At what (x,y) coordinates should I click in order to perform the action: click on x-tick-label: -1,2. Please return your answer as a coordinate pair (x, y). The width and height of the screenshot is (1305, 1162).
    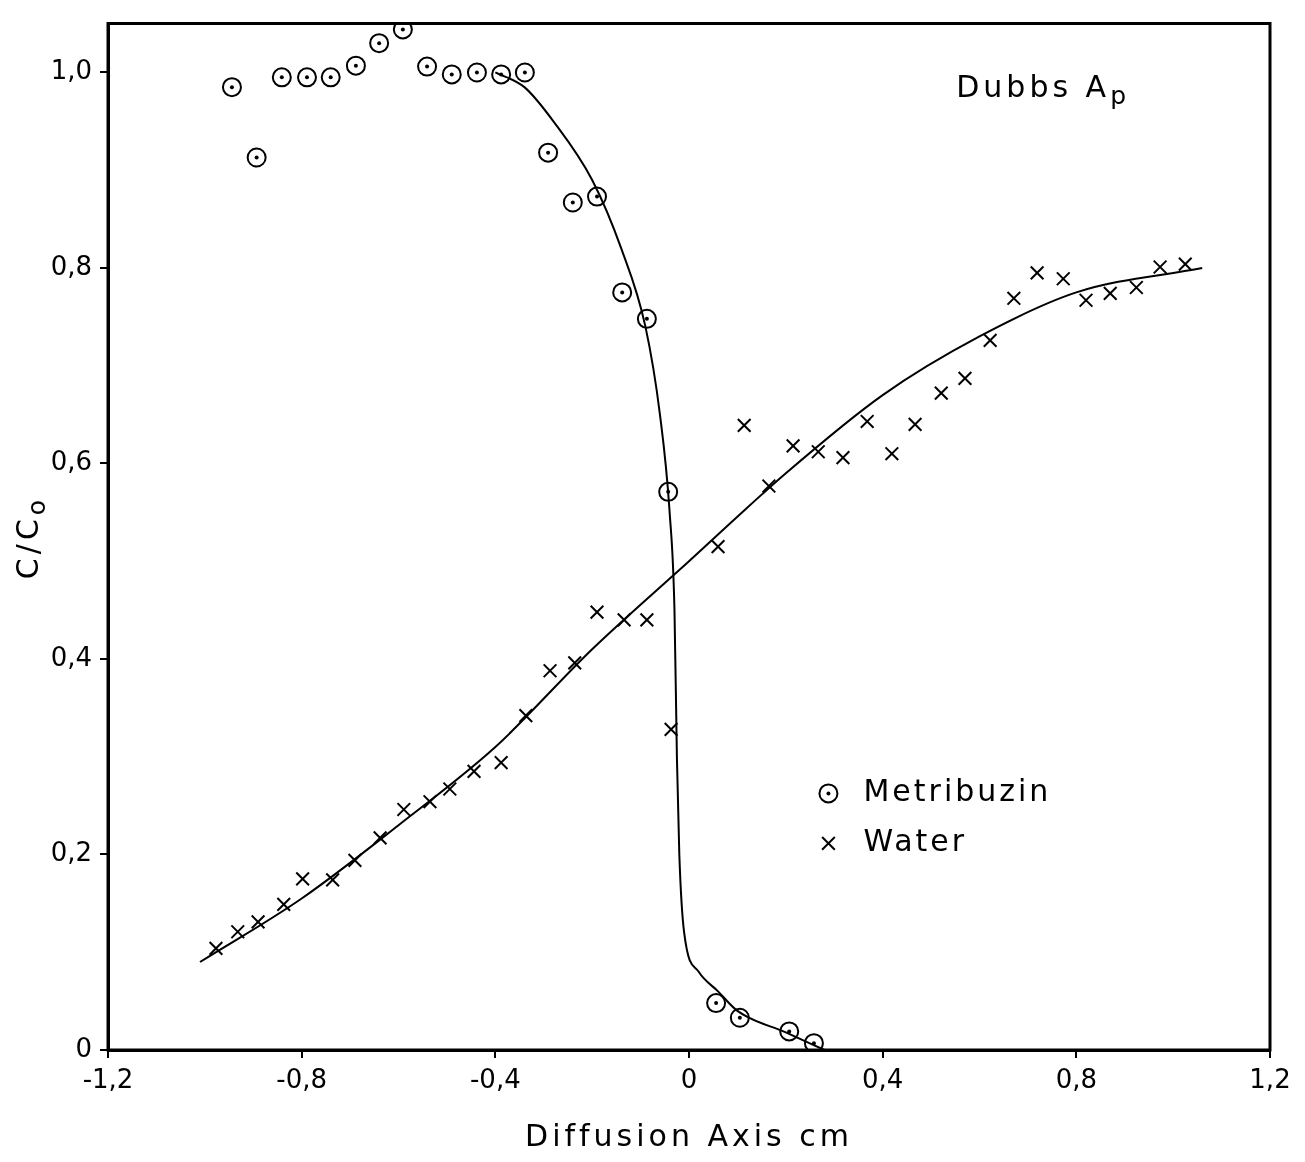
    Looking at the image, I should click on (108, 1079).